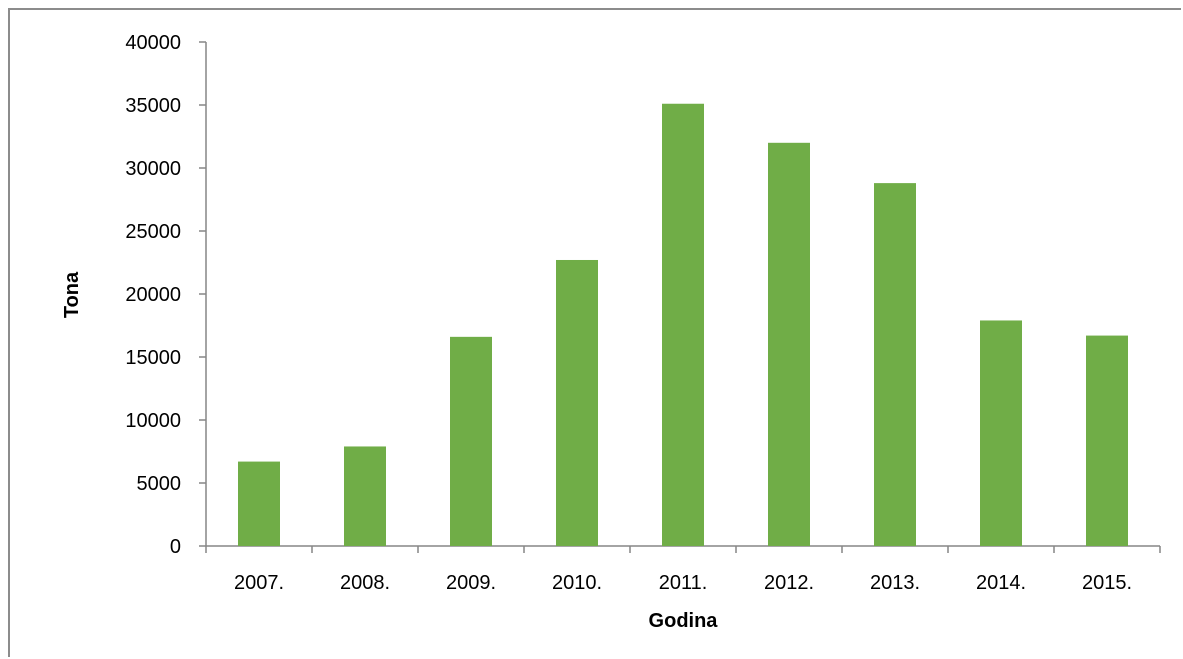 The width and height of the screenshot is (1183, 659). I want to click on x-axis-title: Godina, so click(684, 621).